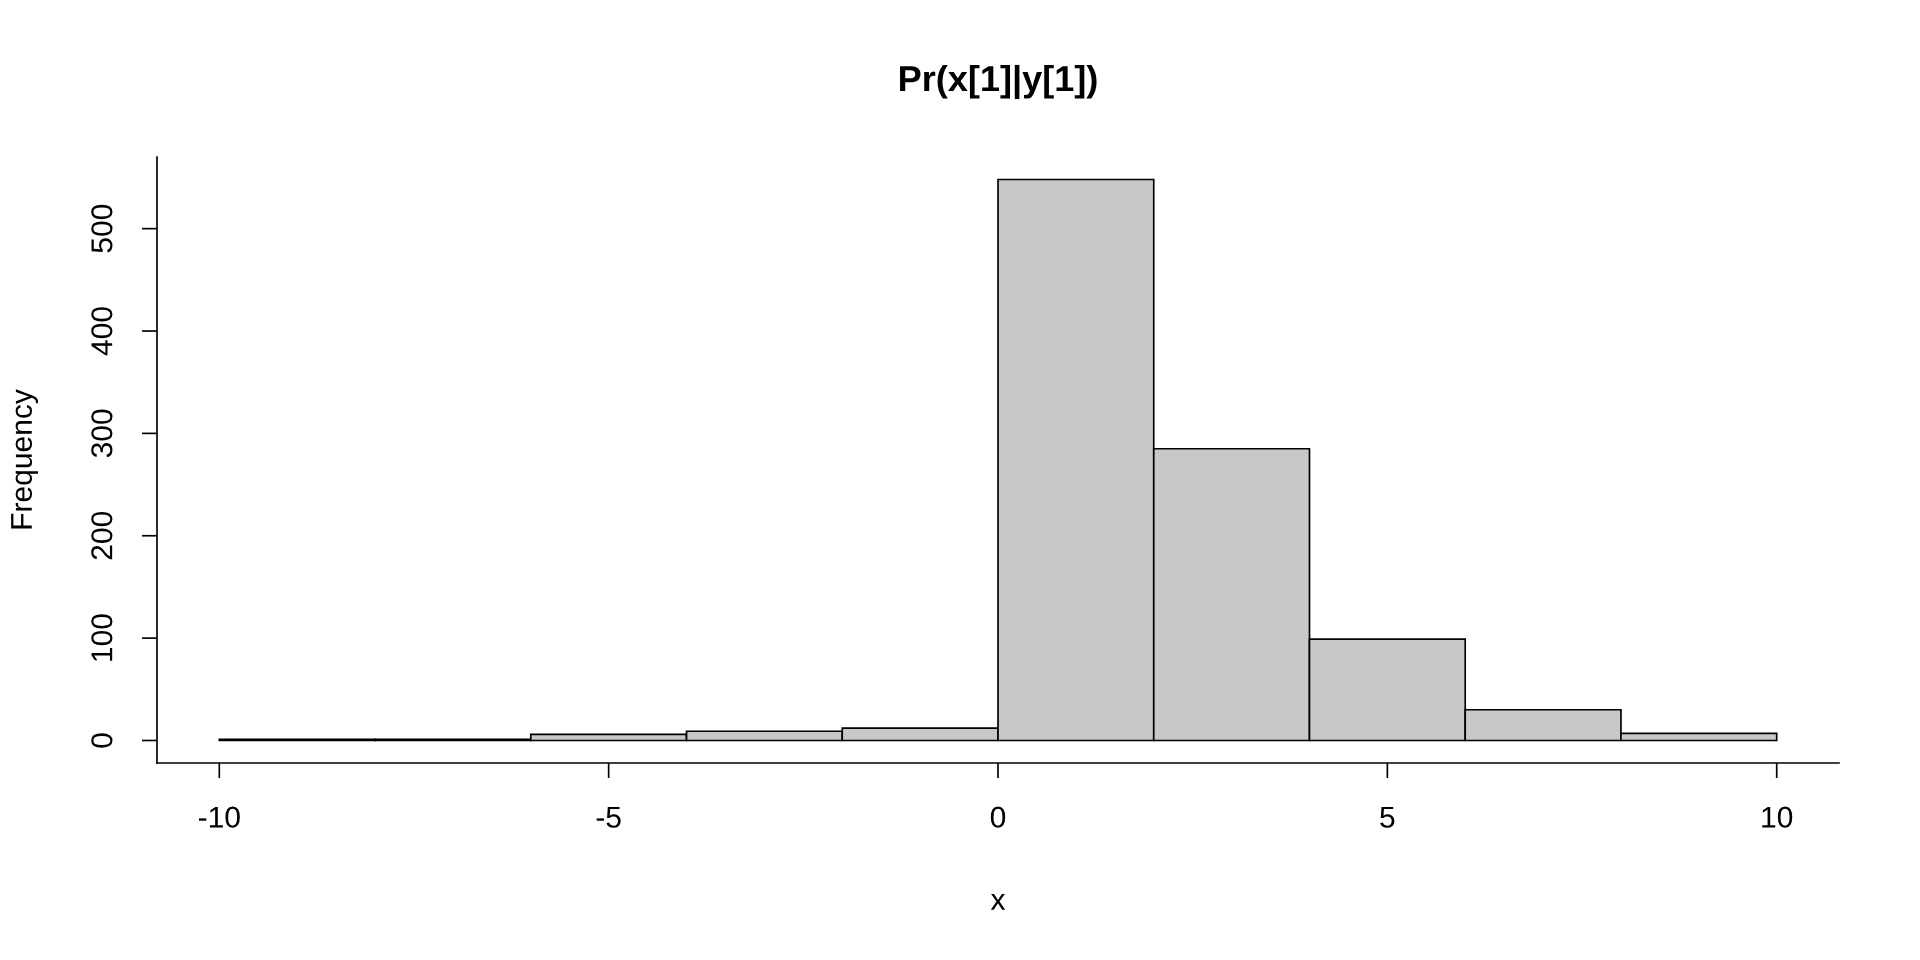  Describe the element at coordinates (24, 459) in the screenshot. I see `y-axis-title: Frequency` at that location.